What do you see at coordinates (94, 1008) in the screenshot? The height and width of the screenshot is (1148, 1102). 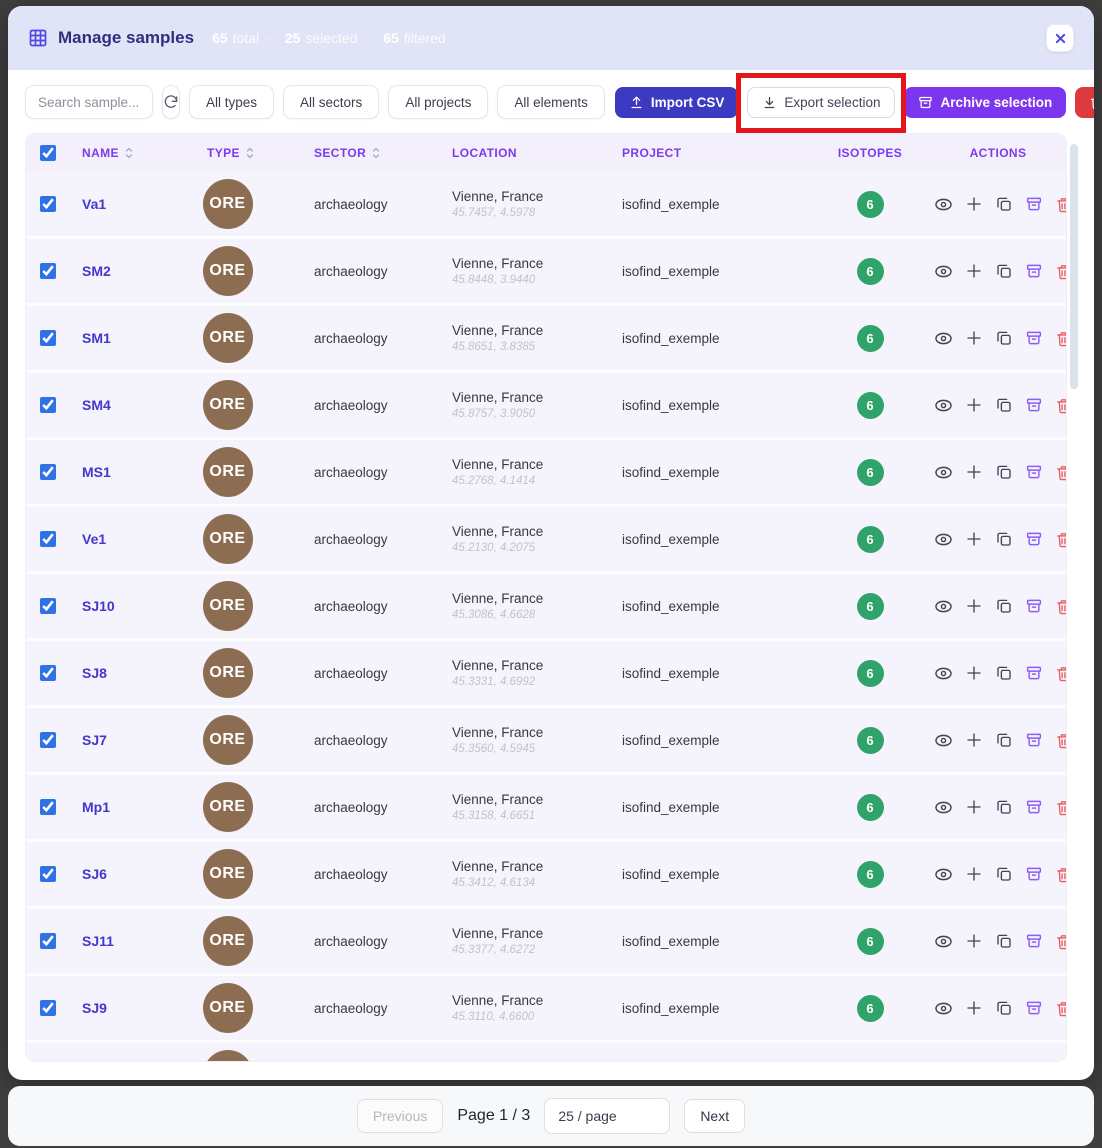 I see `sample-name: SJ9` at bounding box center [94, 1008].